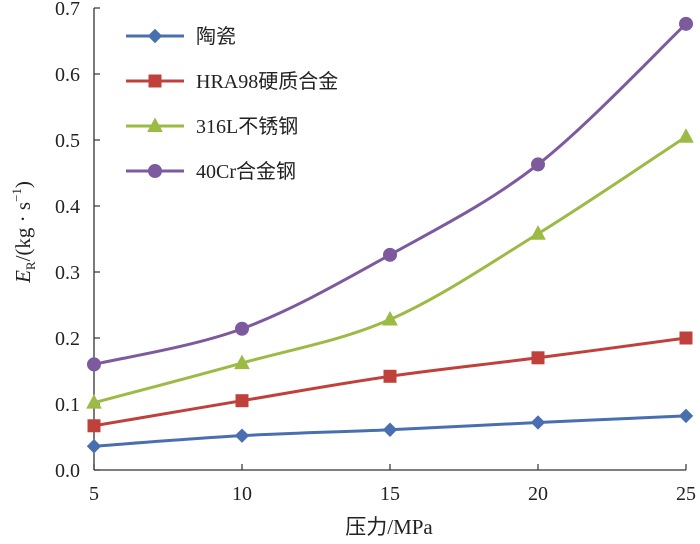 Image resolution: width=700 pixels, height=544 pixels. Describe the element at coordinates (67, 339) in the screenshot. I see `y-tick-label: 0.2` at that location.